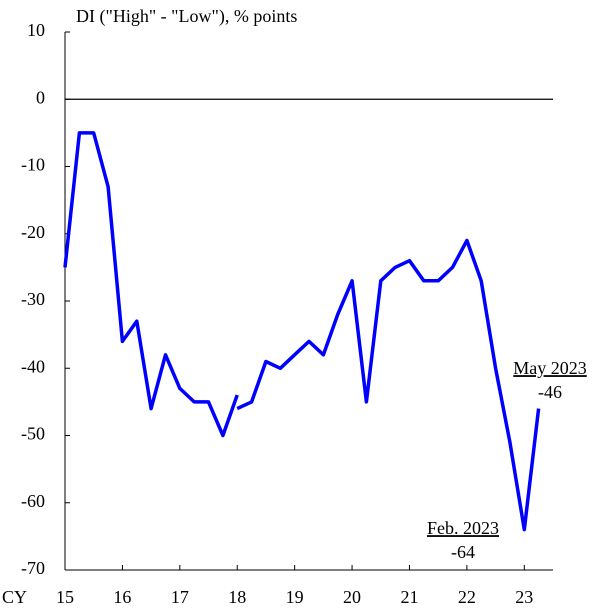 This screenshot has height=612, width=605. What do you see at coordinates (122, 597) in the screenshot?
I see `x-tick-label: 16` at bounding box center [122, 597].